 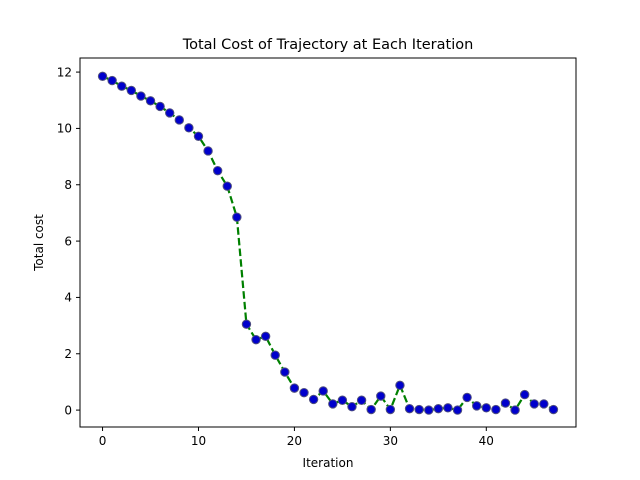 I want to click on y-tick-label: 6, so click(x=68, y=241).